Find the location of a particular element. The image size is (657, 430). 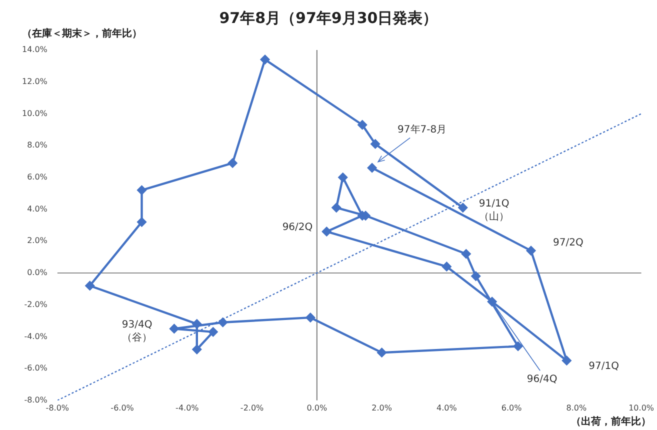

x-tick-label: -4.0% is located at coordinates (188, 407).